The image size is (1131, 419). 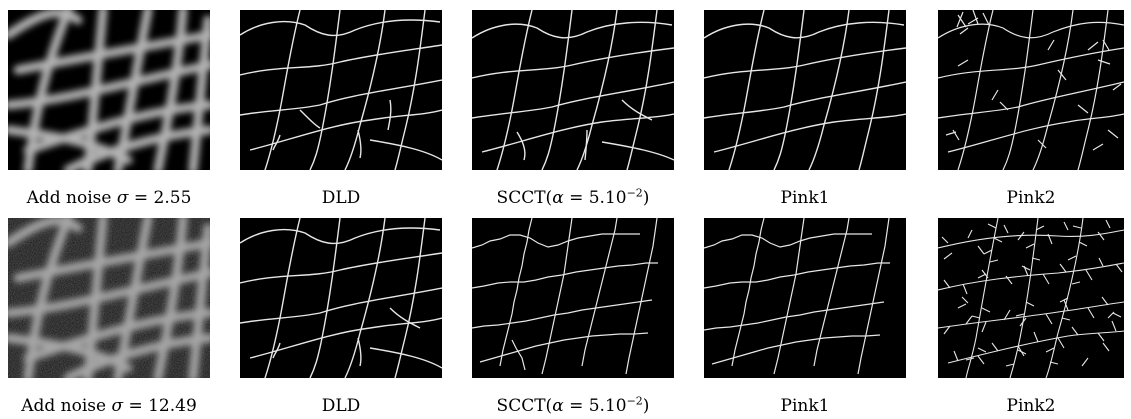 I want to click on row2-input-image-svg, so click(x=109, y=298).